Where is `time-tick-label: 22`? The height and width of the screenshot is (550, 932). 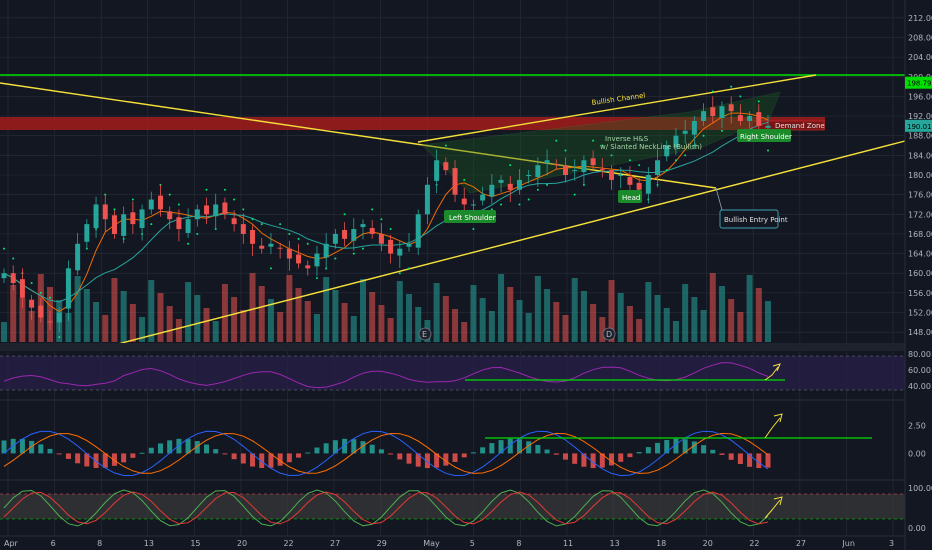 time-tick-label: 22 is located at coordinates (288, 543).